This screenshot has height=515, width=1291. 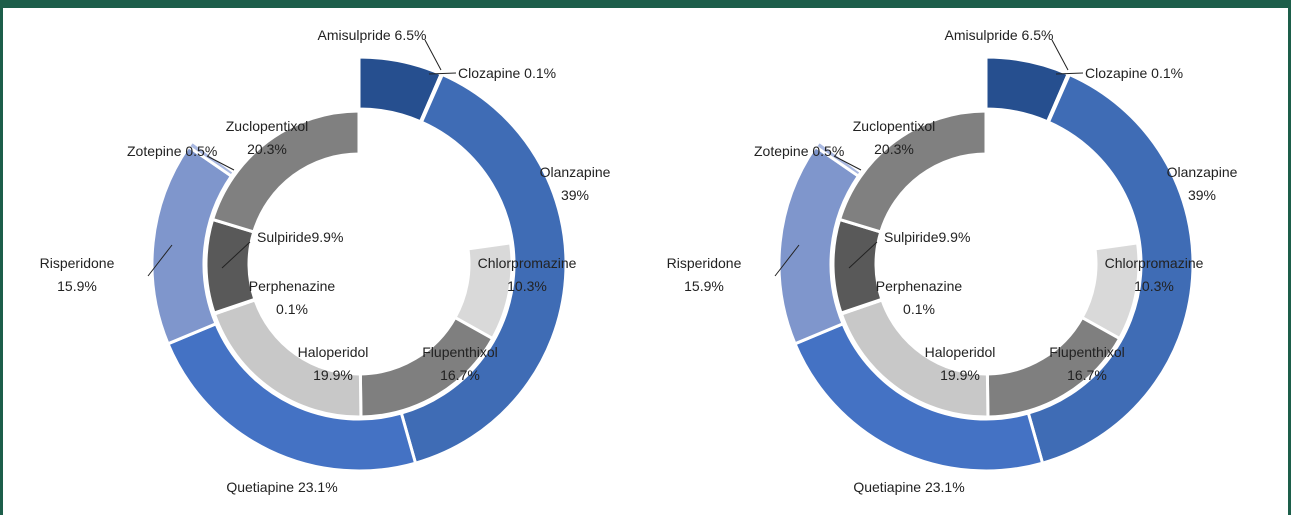 What do you see at coordinates (1, 257) in the screenshot?
I see `left-border` at bounding box center [1, 257].